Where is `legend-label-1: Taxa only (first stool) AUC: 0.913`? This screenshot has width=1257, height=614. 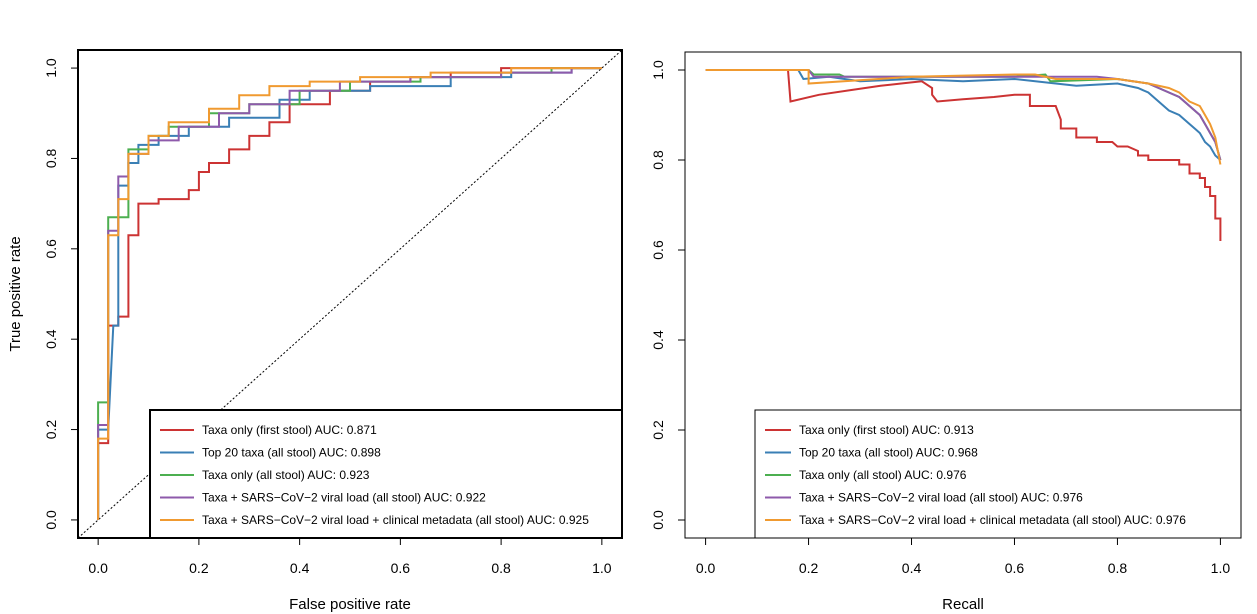 legend-label-1: Taxa only (first stool) AUC: 0.913 is located at coordinates (886, 430).